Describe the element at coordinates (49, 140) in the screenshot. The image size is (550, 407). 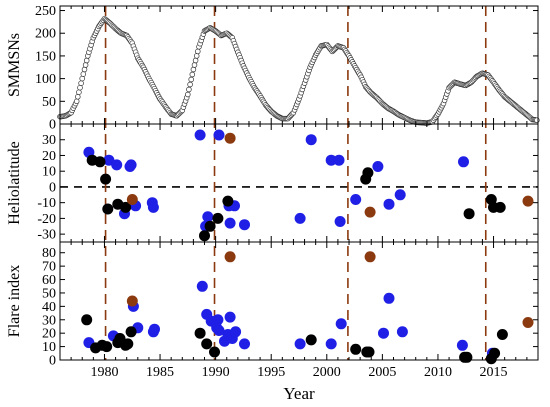
I see `heliolatitude-ytick-label: 30` at that location.